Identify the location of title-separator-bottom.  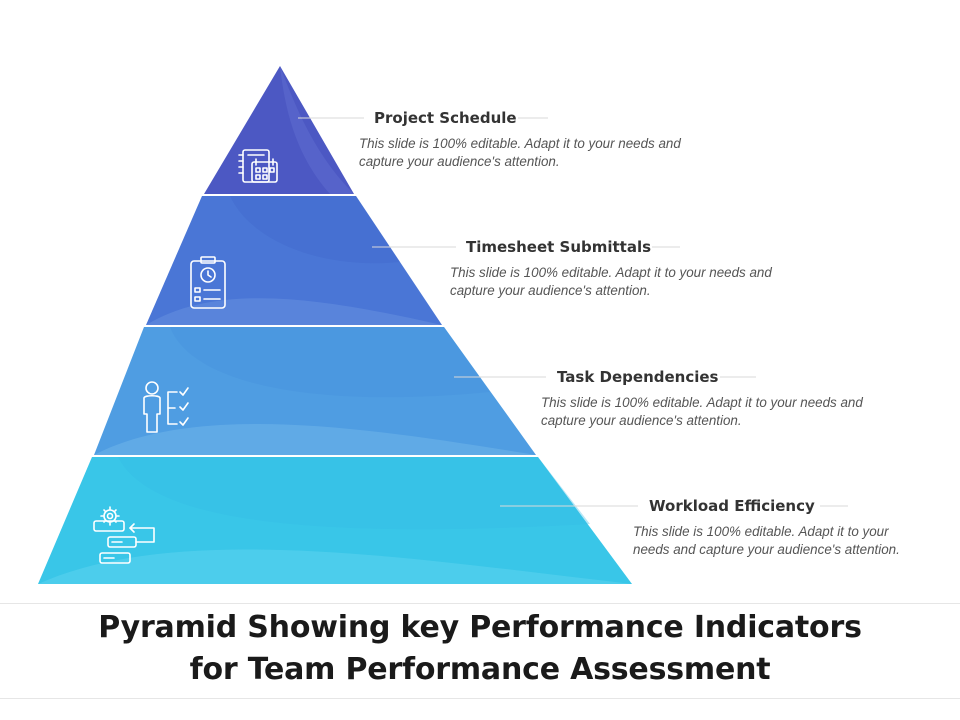
(480, 698).